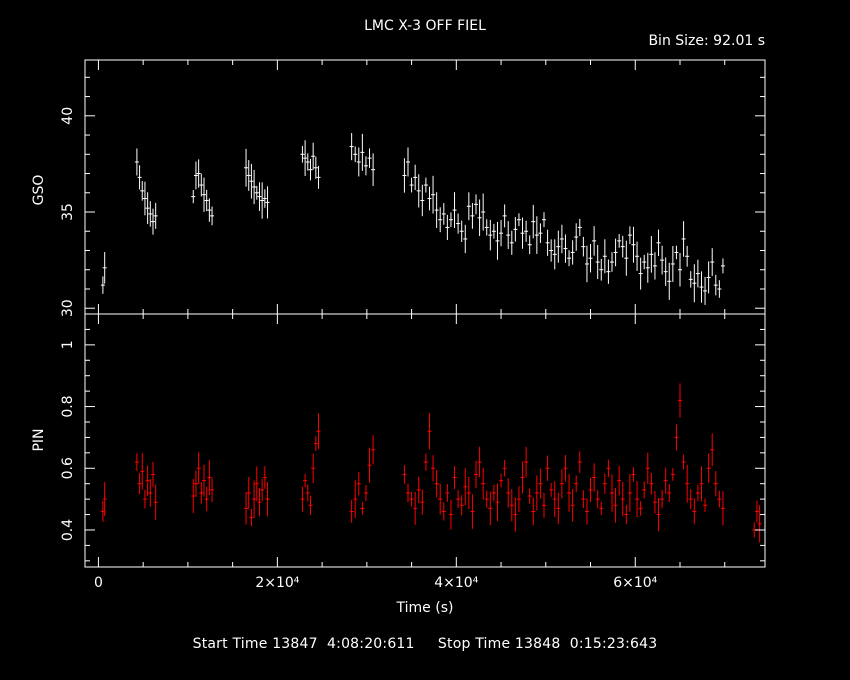 This screenshot has width=850, height=680. Describe the element at coordinates (39, 439) in the screenshot. I see `pin-axis-label: PIN` at that location.